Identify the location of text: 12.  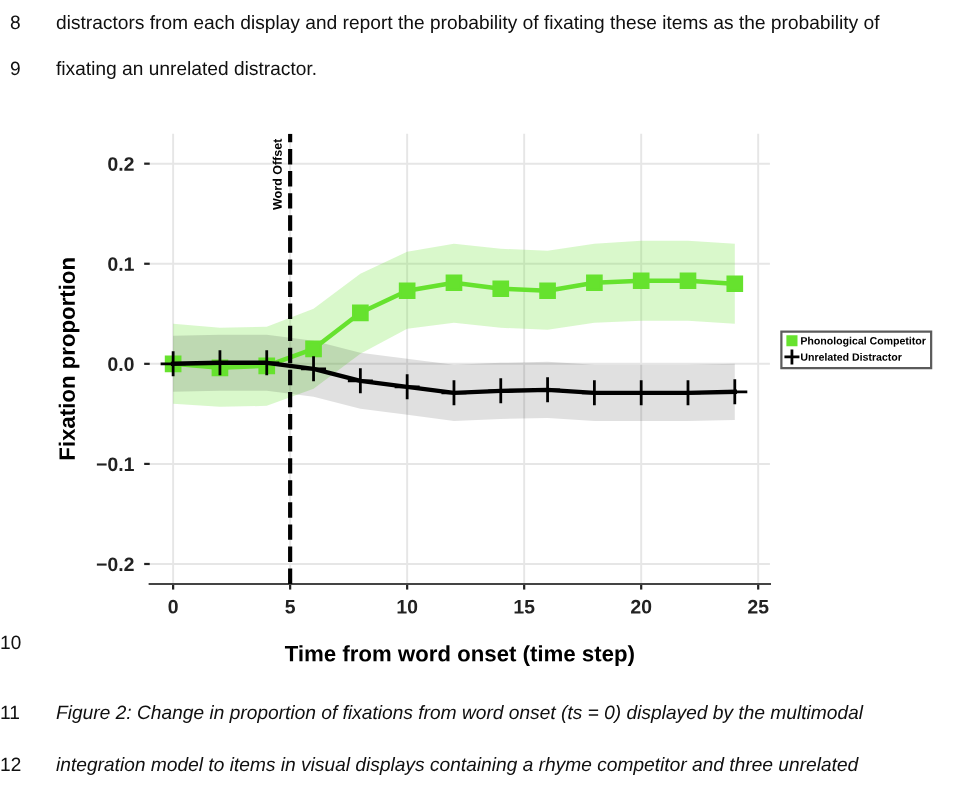
(11, 764).